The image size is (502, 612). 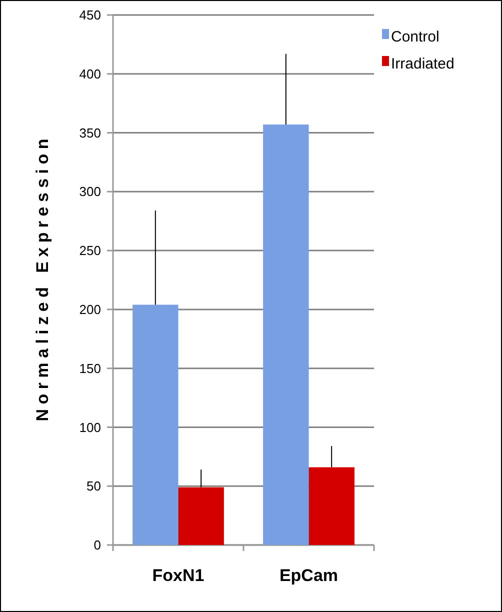 I want to click on y-tick-label: 200, so click(x=90, y=309).